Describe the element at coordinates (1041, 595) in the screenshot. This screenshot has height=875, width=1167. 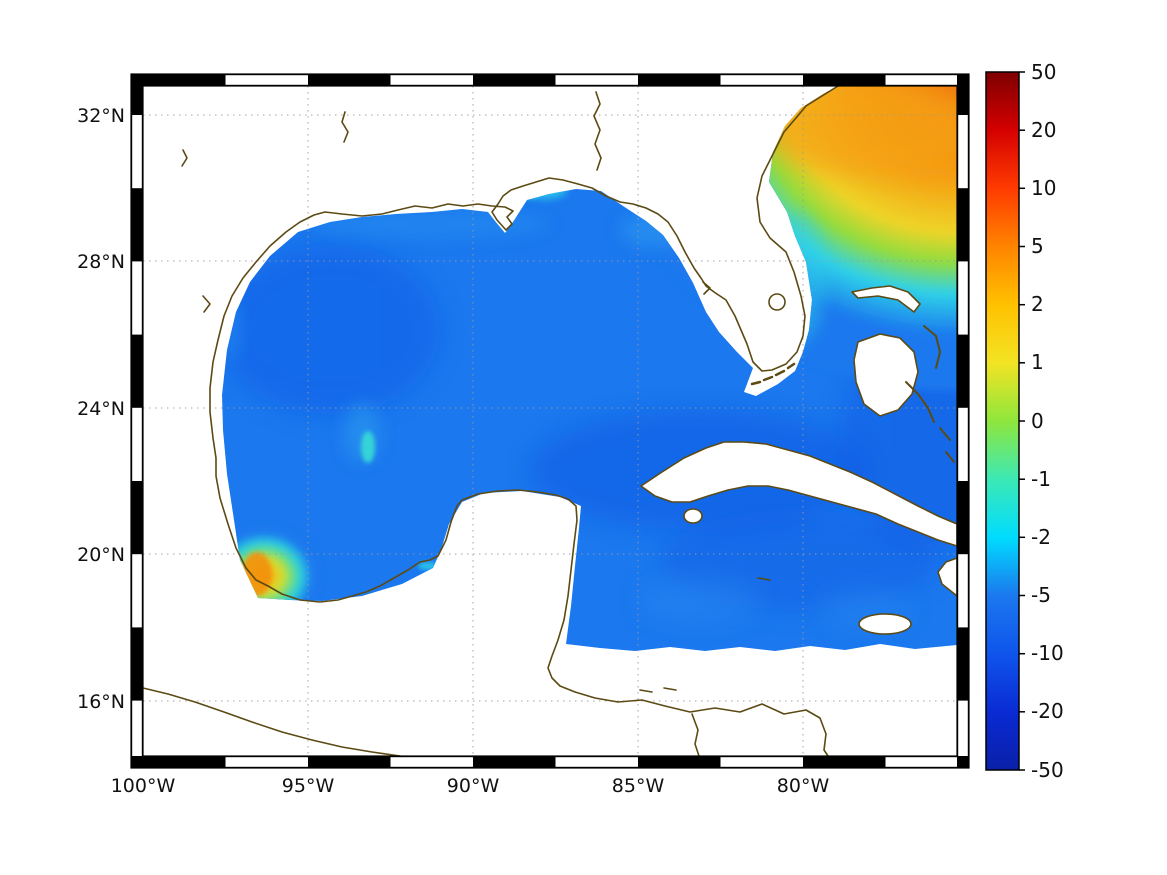
I see `cb-label-m5: -5` at that location.